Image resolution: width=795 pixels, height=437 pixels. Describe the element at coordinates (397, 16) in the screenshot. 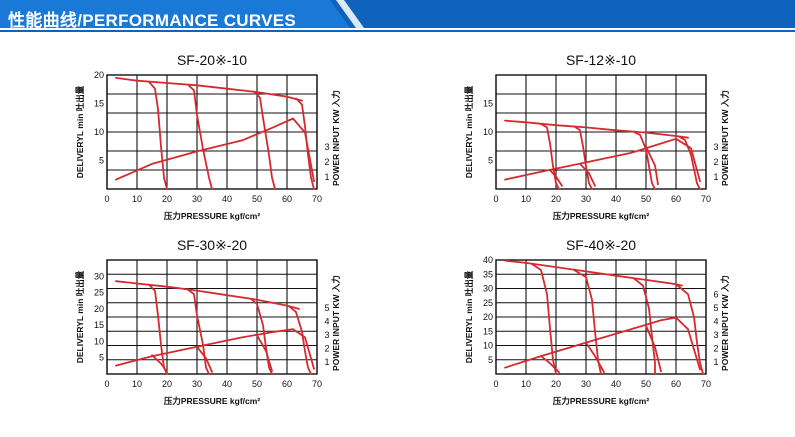

I see `header-bar-graphic` at that location.